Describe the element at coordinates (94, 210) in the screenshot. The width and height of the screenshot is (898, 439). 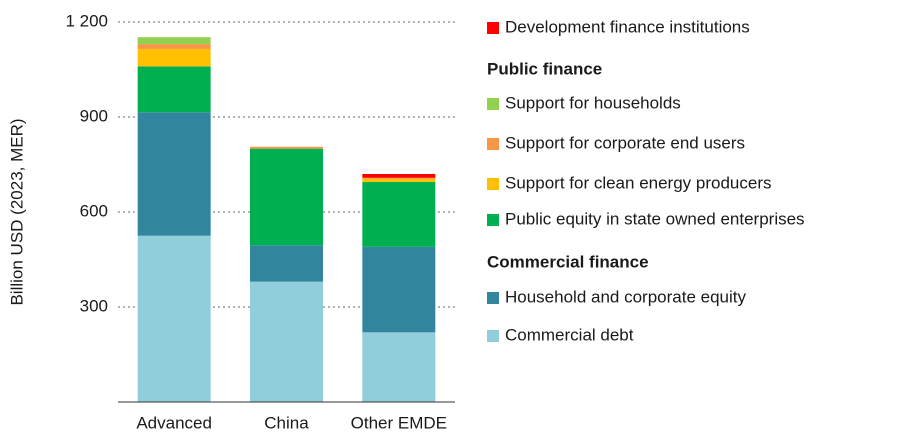
I see `y-tick-label: 600` at that location.